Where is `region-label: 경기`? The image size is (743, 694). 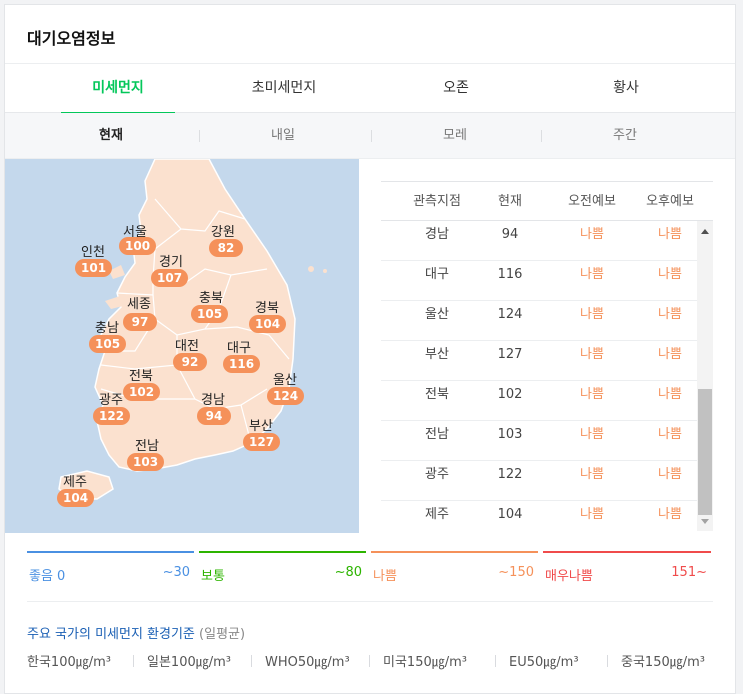
region-label: 경기 is located at coordinates (171, 262).